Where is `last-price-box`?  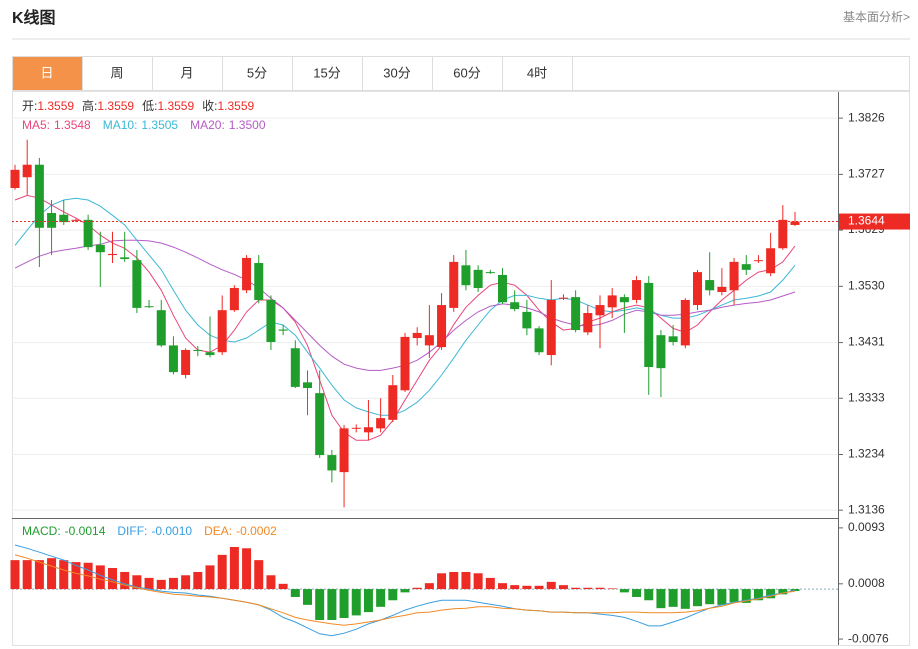
last-price-box is located at coordinates (874, 221).